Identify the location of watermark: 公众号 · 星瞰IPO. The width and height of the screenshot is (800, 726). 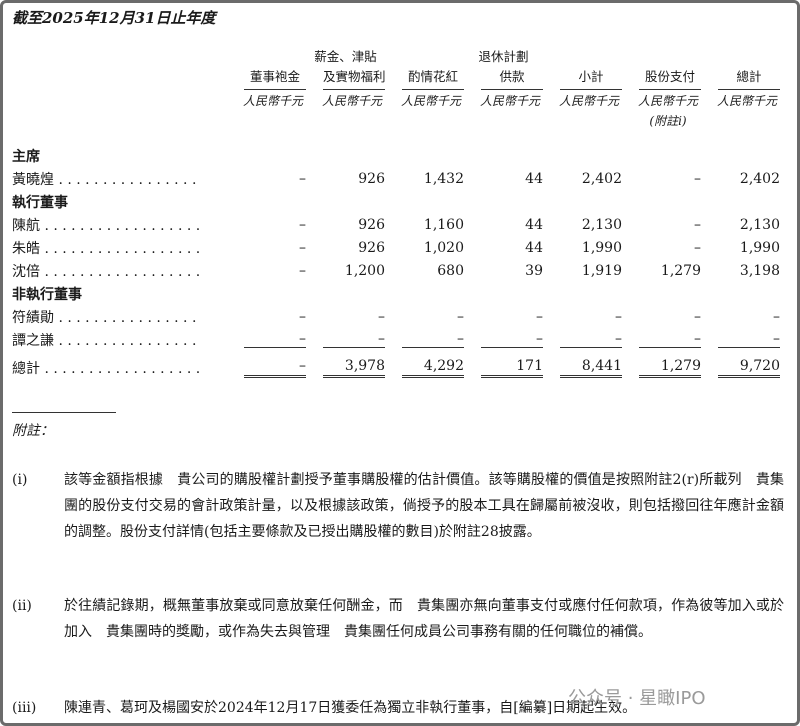
(637, 698).